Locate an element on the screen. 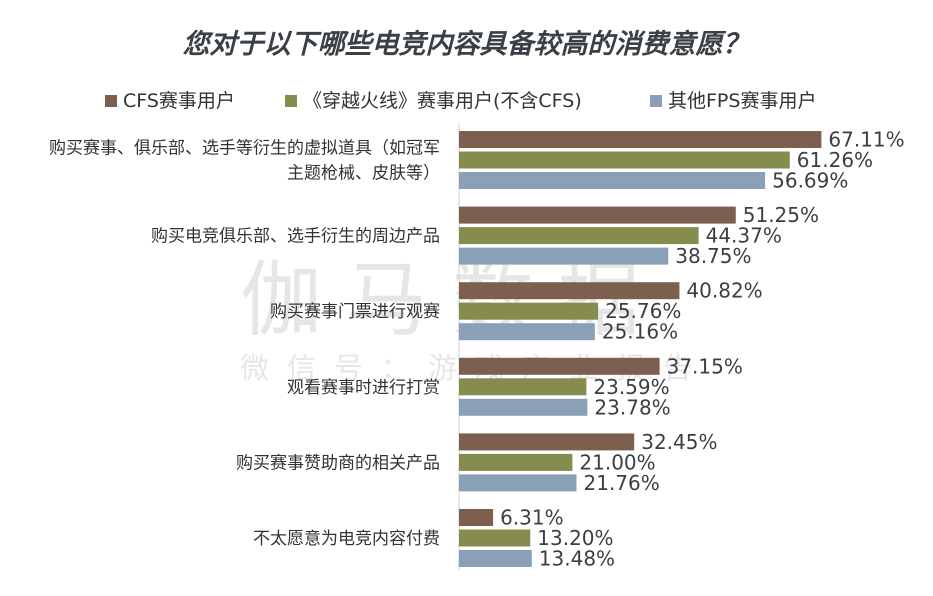 Image resolution: width=933 pixels, height=596 pixels. category-label: 购买赛事、俱乐部、选手等衍生的虚拟道具（如冠军 is located at coordinates (244, 148).